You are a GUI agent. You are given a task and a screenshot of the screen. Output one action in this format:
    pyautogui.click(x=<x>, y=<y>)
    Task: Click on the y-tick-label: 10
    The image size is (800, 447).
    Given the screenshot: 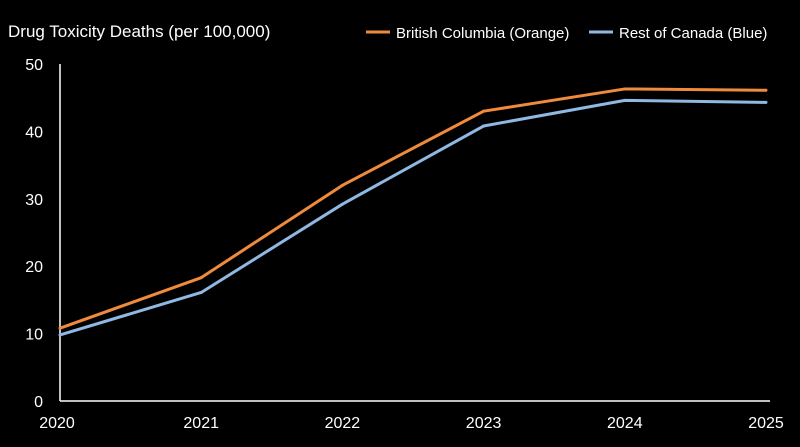 What is the action you would take?
    pyautogui.click(x=34, y=335)
    